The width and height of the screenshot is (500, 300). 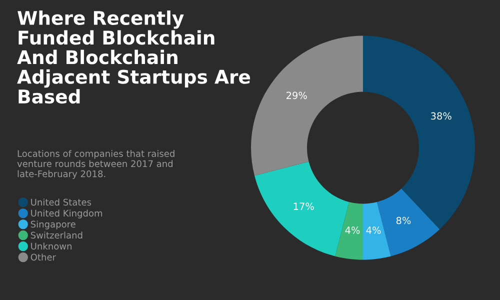 What do you see at coordinates (53, 225) in the screenshot?
I see `legend-label: Singapore` at bounding box center [53, 225].